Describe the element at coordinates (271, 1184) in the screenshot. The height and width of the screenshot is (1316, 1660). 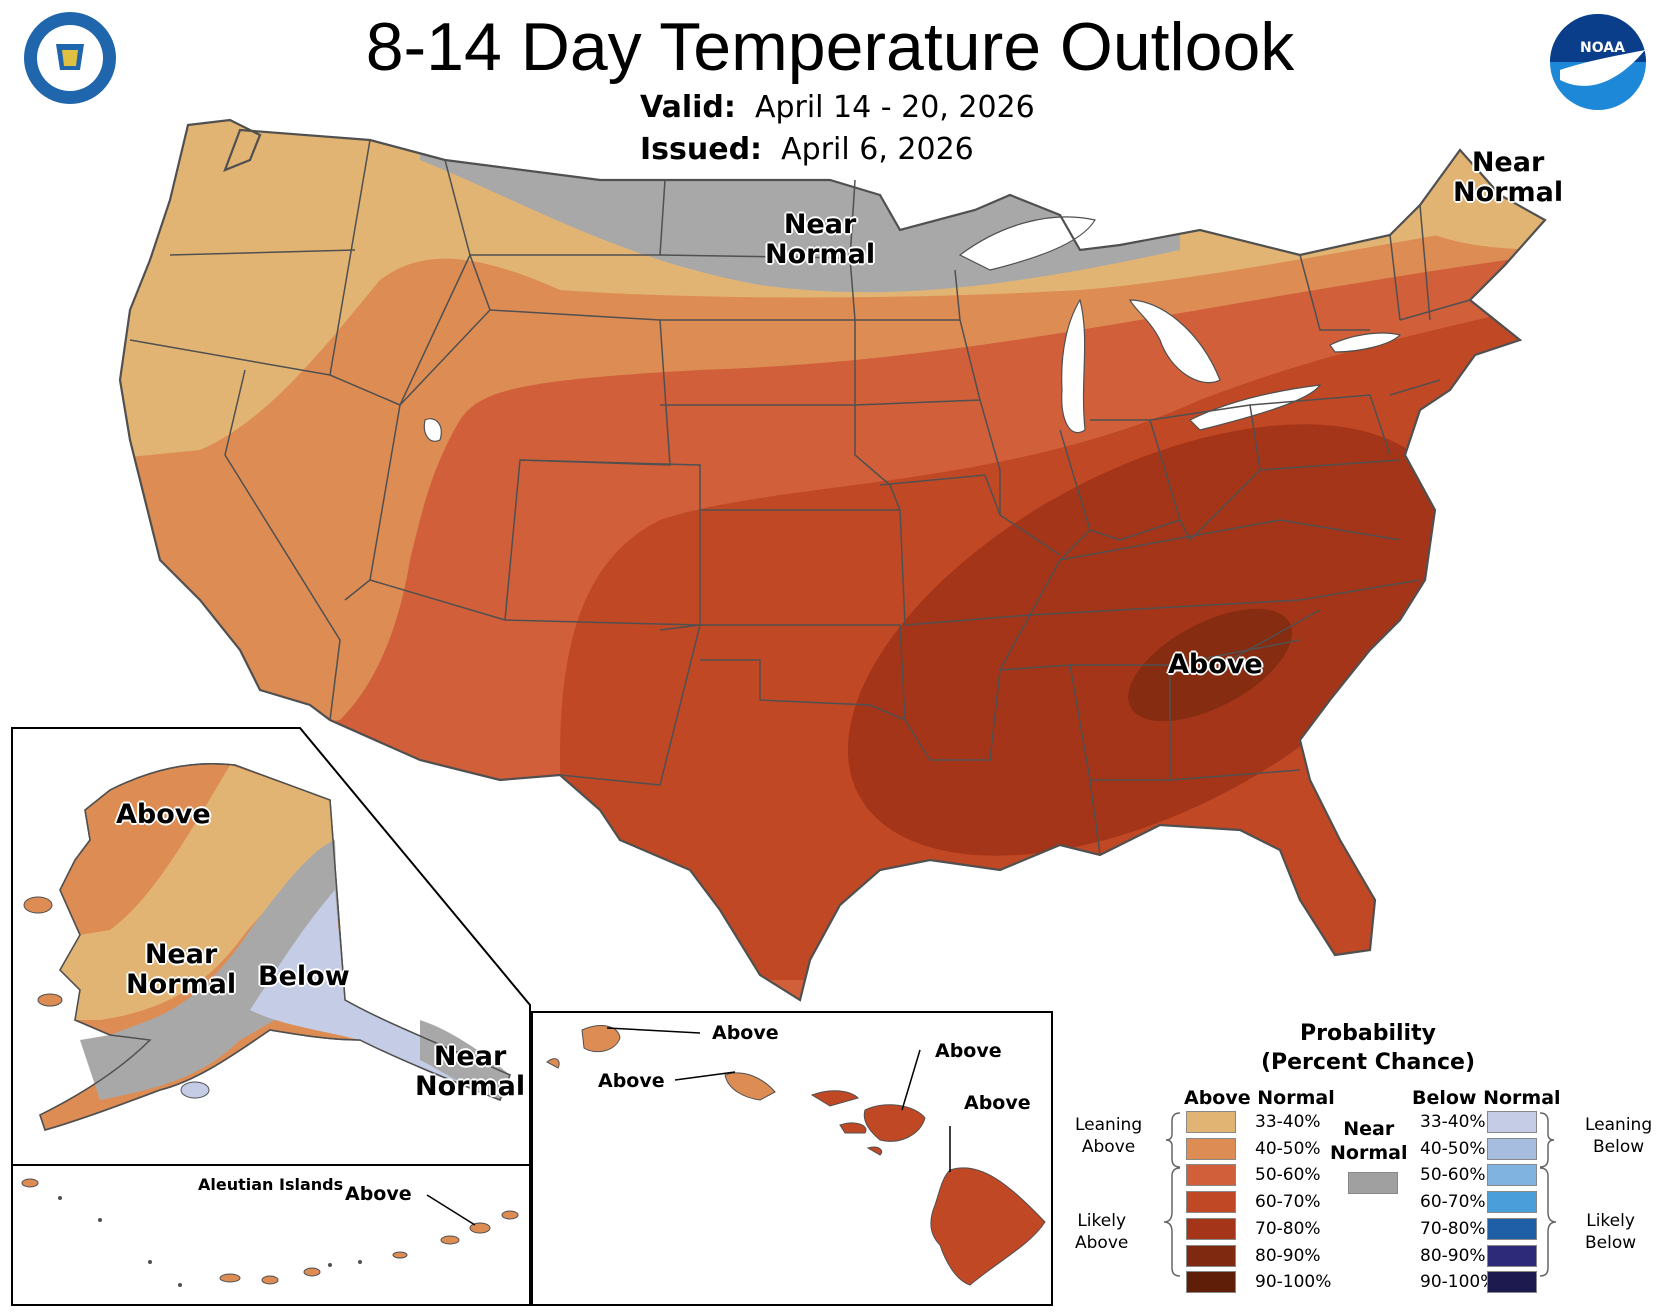
I see `aleutian-title: Aleutian Islands` at that location.